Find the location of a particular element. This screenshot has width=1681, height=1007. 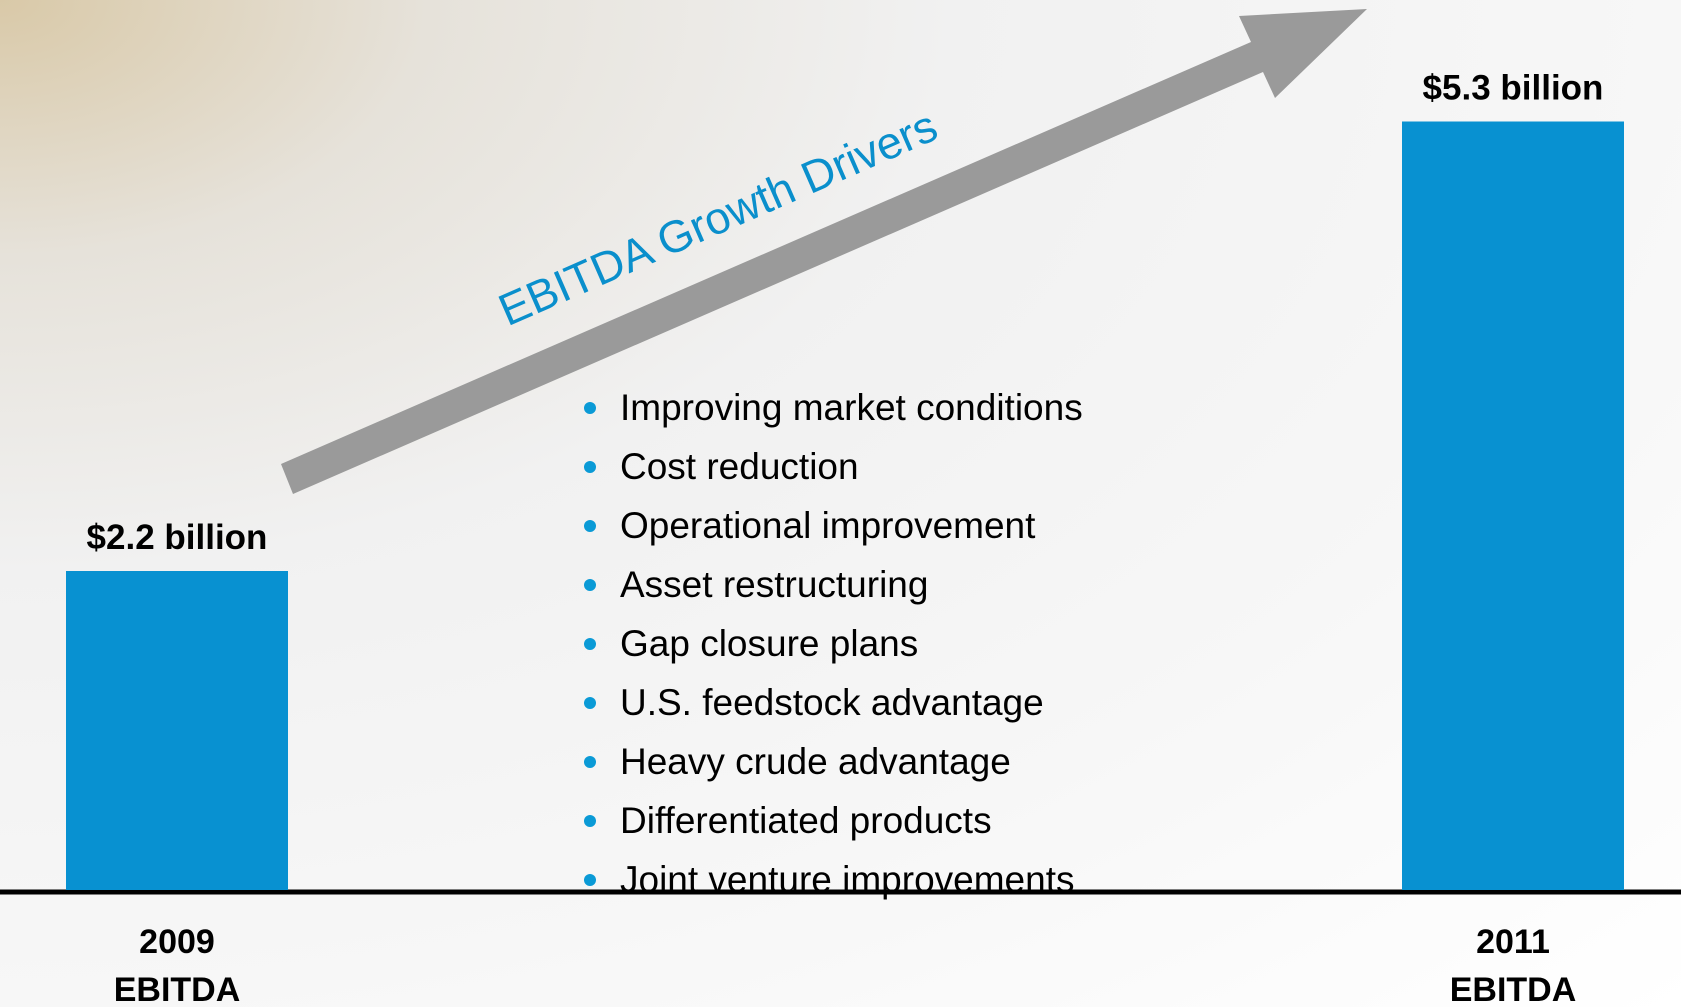

driver-item: Heavy crude advantage is located at coordinates (831, 761).